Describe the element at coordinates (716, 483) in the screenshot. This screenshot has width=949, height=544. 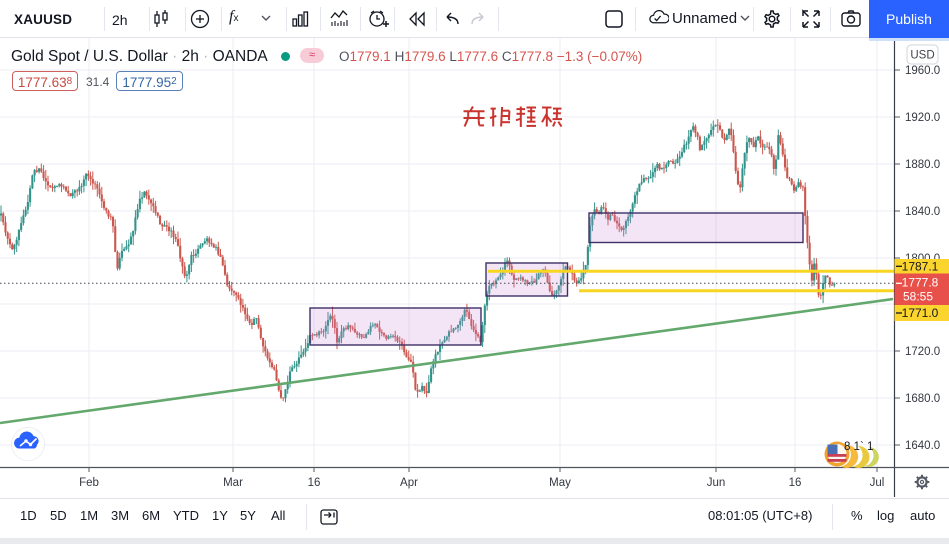
I see `svg-text: Jun` at that location.